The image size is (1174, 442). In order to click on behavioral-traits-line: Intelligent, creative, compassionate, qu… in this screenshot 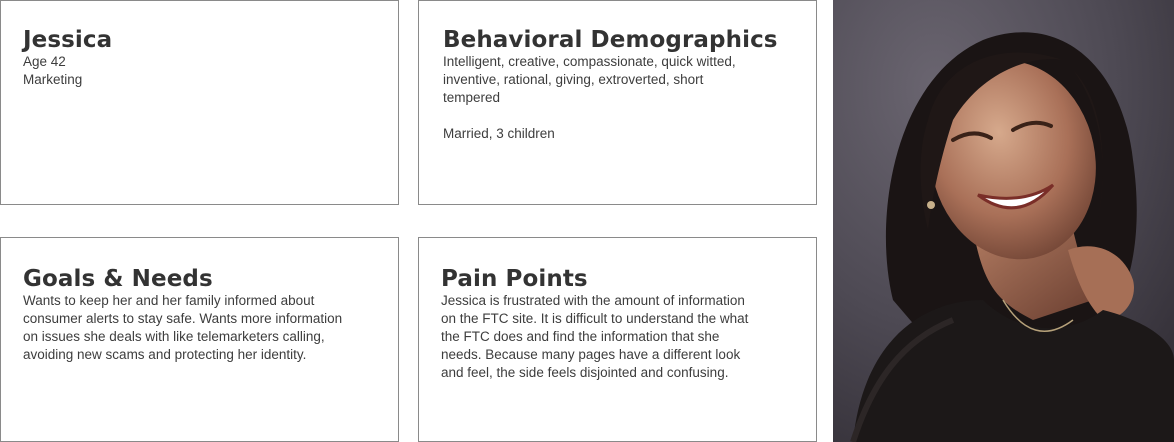, I will do `click(589, 61)`.